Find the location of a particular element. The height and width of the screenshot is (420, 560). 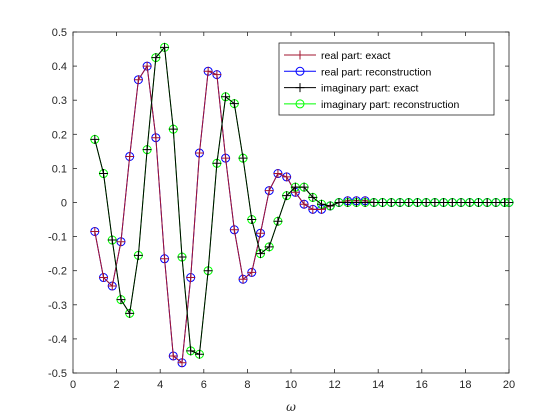

y-tick-label: 0.1 is located at coordinates (59, 169).